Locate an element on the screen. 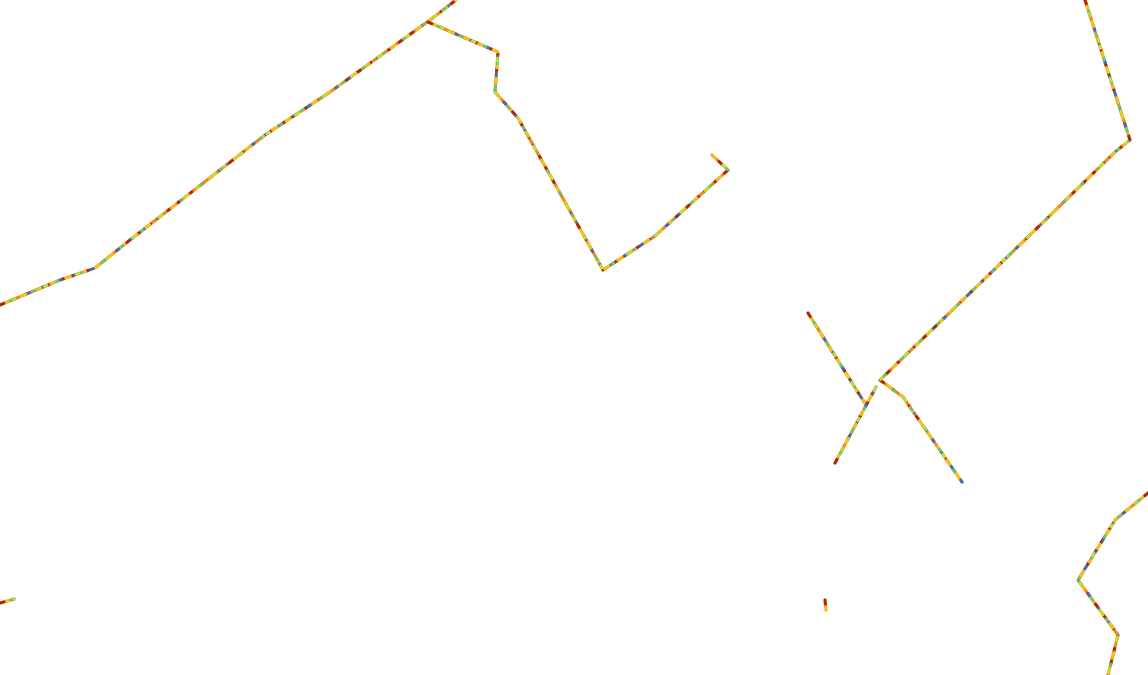 Image resolution: width=1148 pixels, height=675 pixels. track-stub-south is located at coordinates (825, 605).